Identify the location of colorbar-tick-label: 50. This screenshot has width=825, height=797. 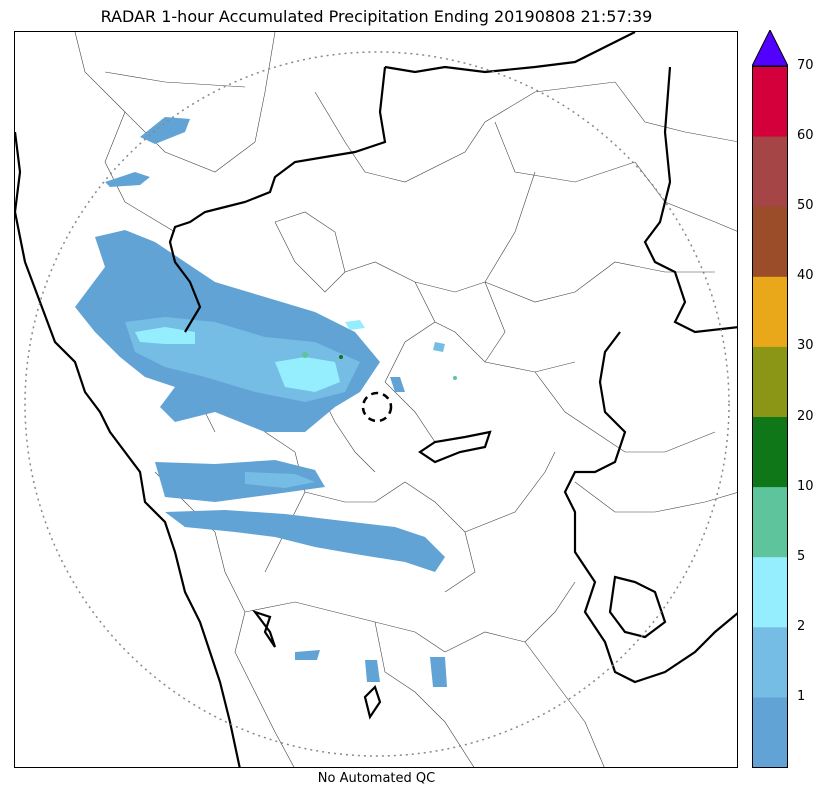
(805, 206).